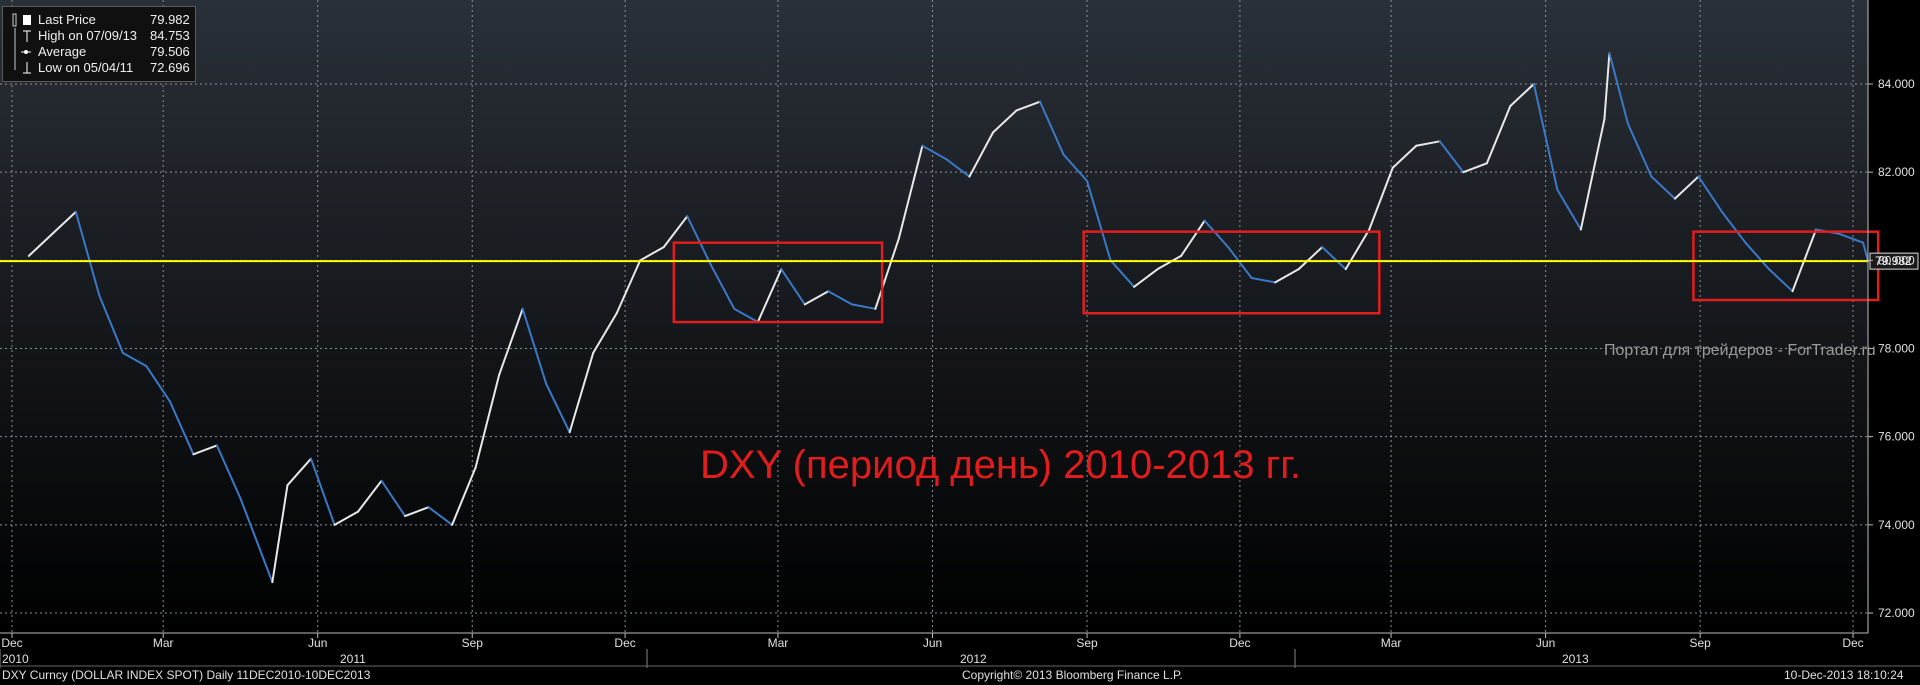  What do you see at coordinates (22, 36) in the screenshot?
I see `high-marker-icon` at bounding box center [22, 36].